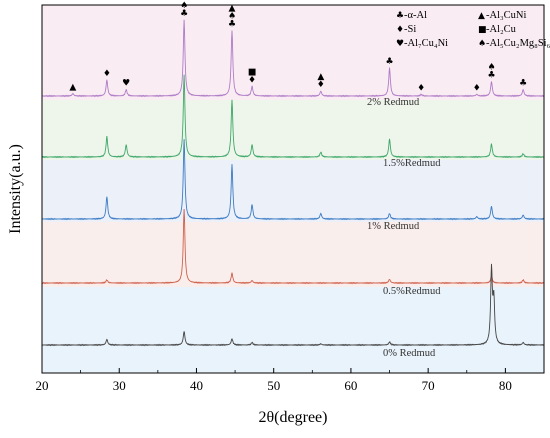 The height and width of the screenshot is (438, 550). What do you see at coordinates (273, 385) in the screenshot?
I see `x-tick-label-4: 50` at bounding box center [273, 385].